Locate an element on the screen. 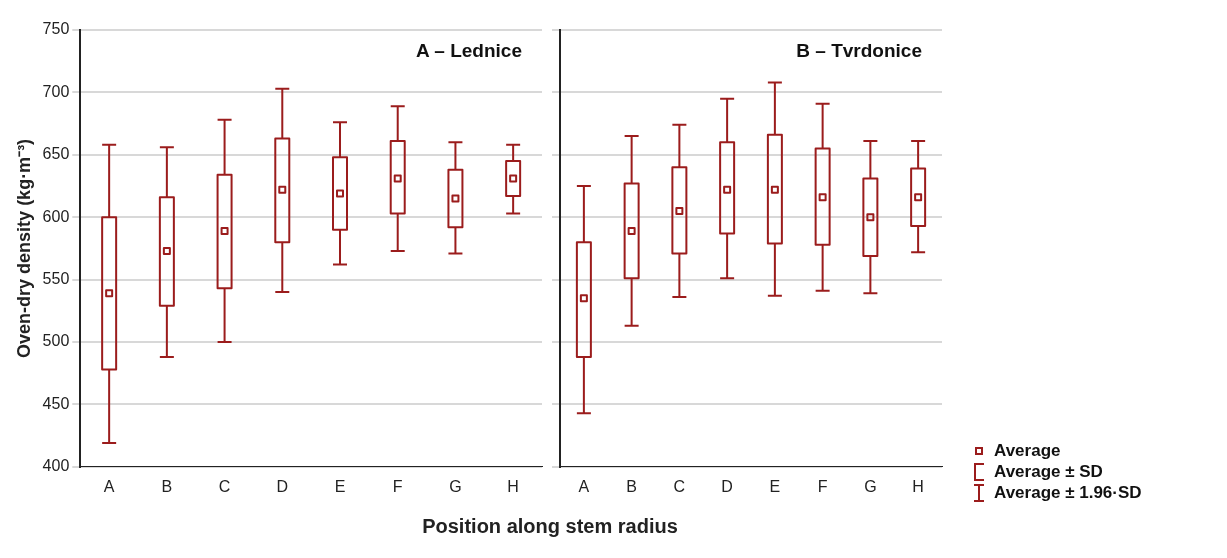 Image resolution: width=1227 pixels, height=558 pixels. y-axis-title: Oven-dry density (kg·m⁻³) is located at coordinates (23, 248).